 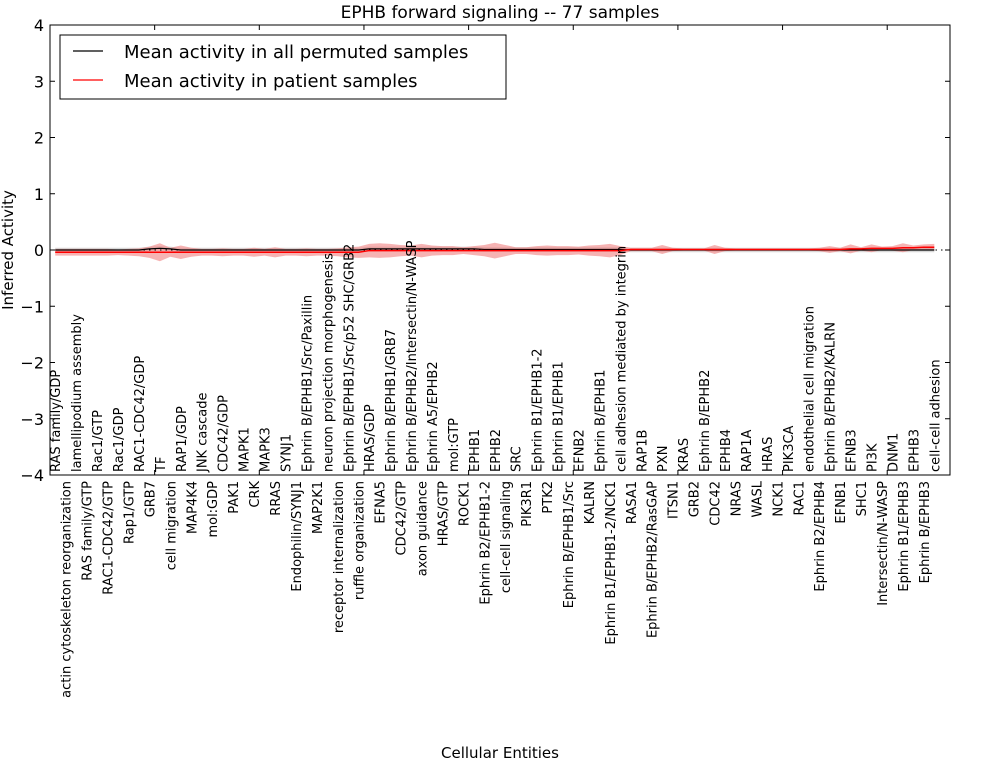 What do you see at coordinates (370, 438) in the screenshot?
I see `x-tick-label: HRAS/GDP` at bounding box center [370, 438].